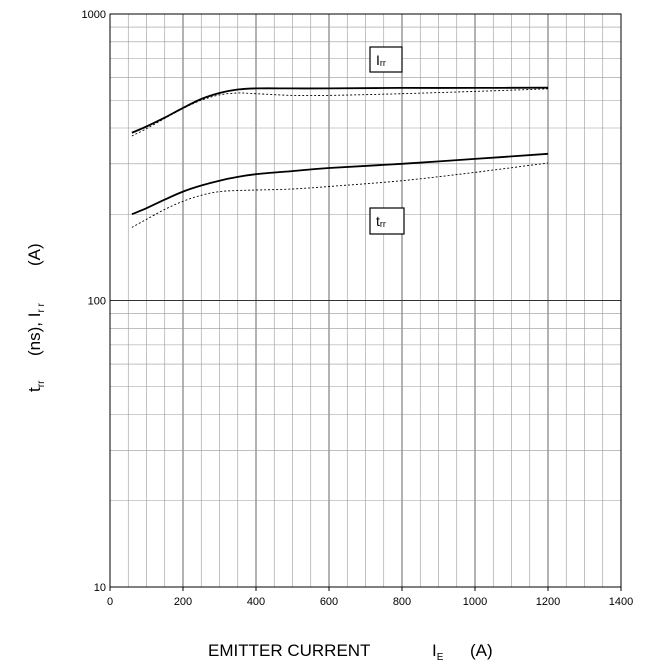  What do you see at coordinates (97, 302) in the screenshot?
I see `y-tick-label: 100` at bounding box center [97, 302].